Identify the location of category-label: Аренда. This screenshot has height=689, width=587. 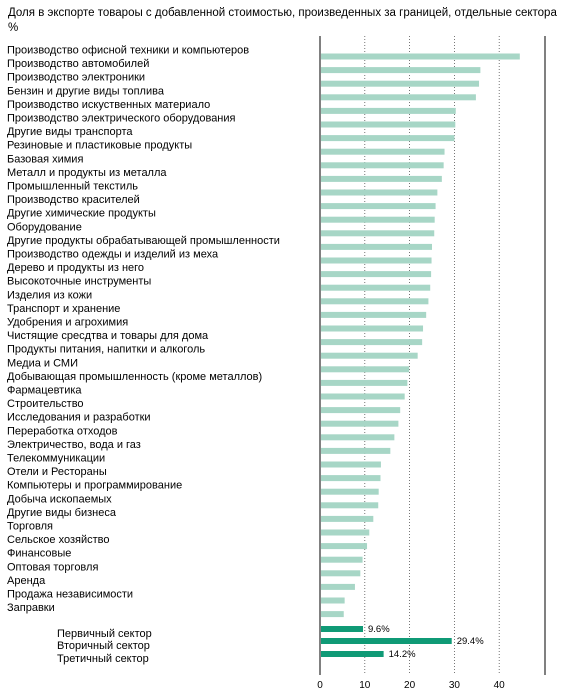
(26, 581).